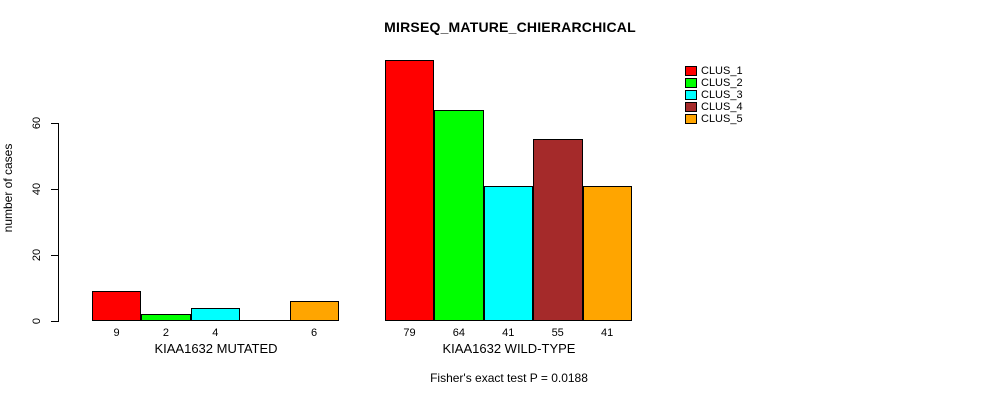 This screenshot has height=400, width=990. I want to click on legend-label-clus_2: CLUS_2, so click(722, 83).